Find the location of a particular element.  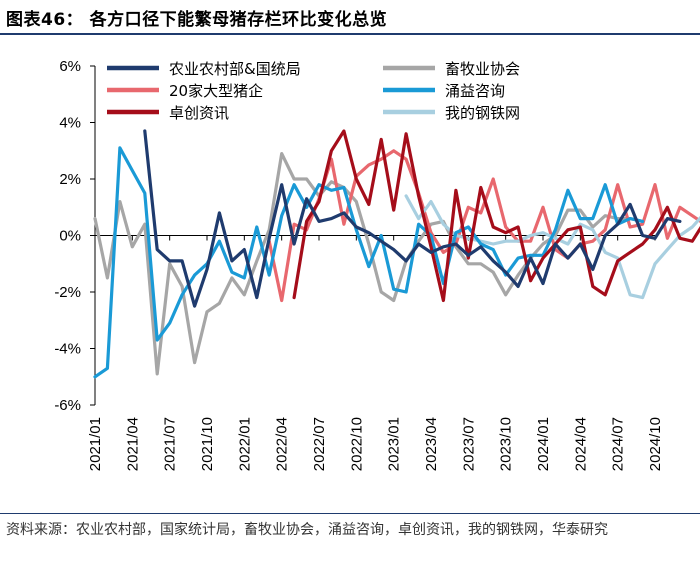

chart-title: 图表46： 各方口径下能繁母猪存栏环比变化总览 is located at coordinates (197, 20).